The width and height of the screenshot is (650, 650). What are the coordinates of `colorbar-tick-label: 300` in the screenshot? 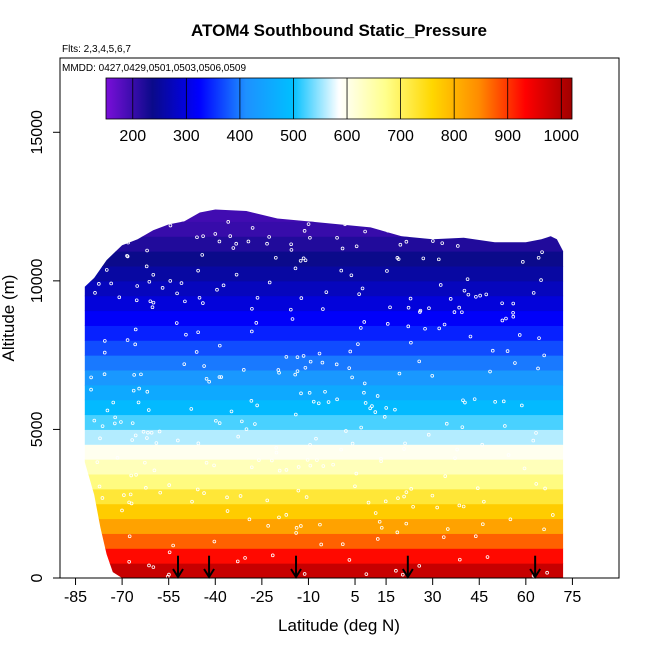 It's located at (186, 136).